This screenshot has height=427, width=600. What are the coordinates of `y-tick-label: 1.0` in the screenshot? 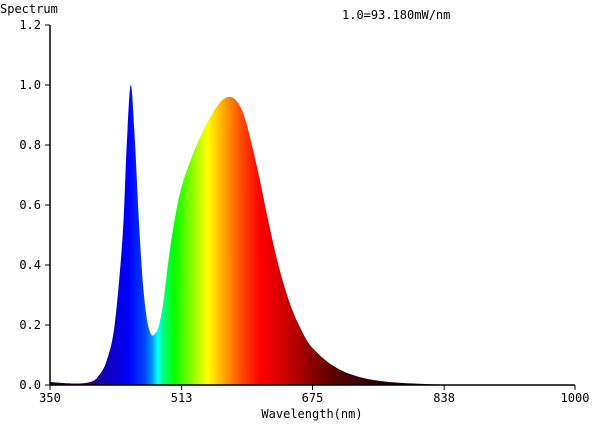 It's located at (30, 85).